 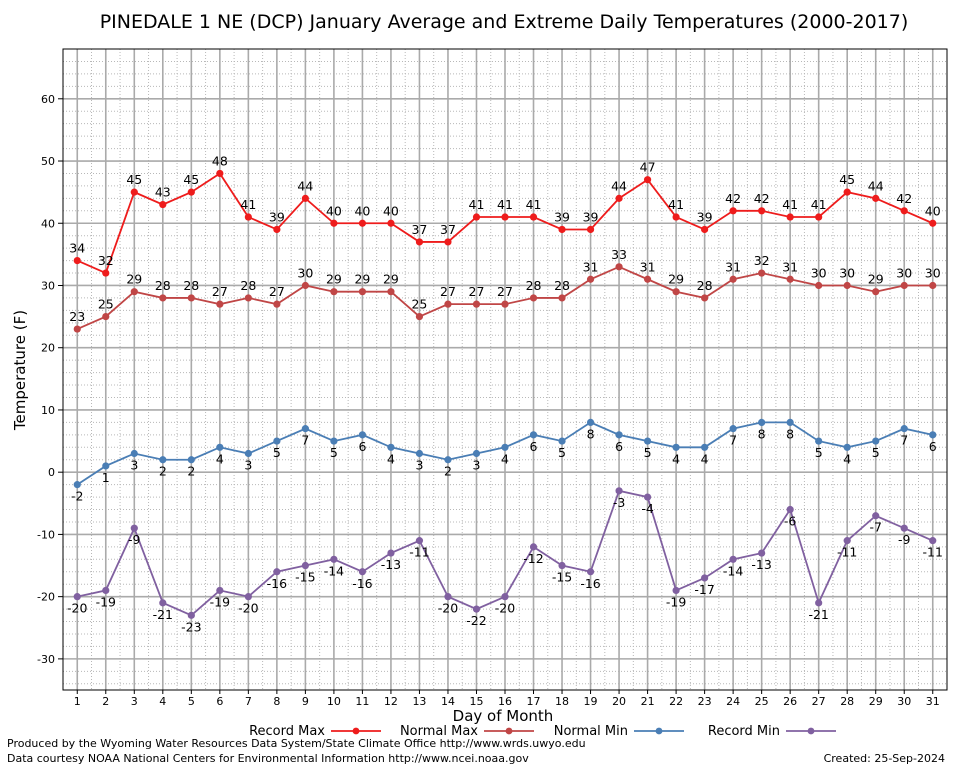 I want to click on data-label: 25, so click(x=106, y=304).